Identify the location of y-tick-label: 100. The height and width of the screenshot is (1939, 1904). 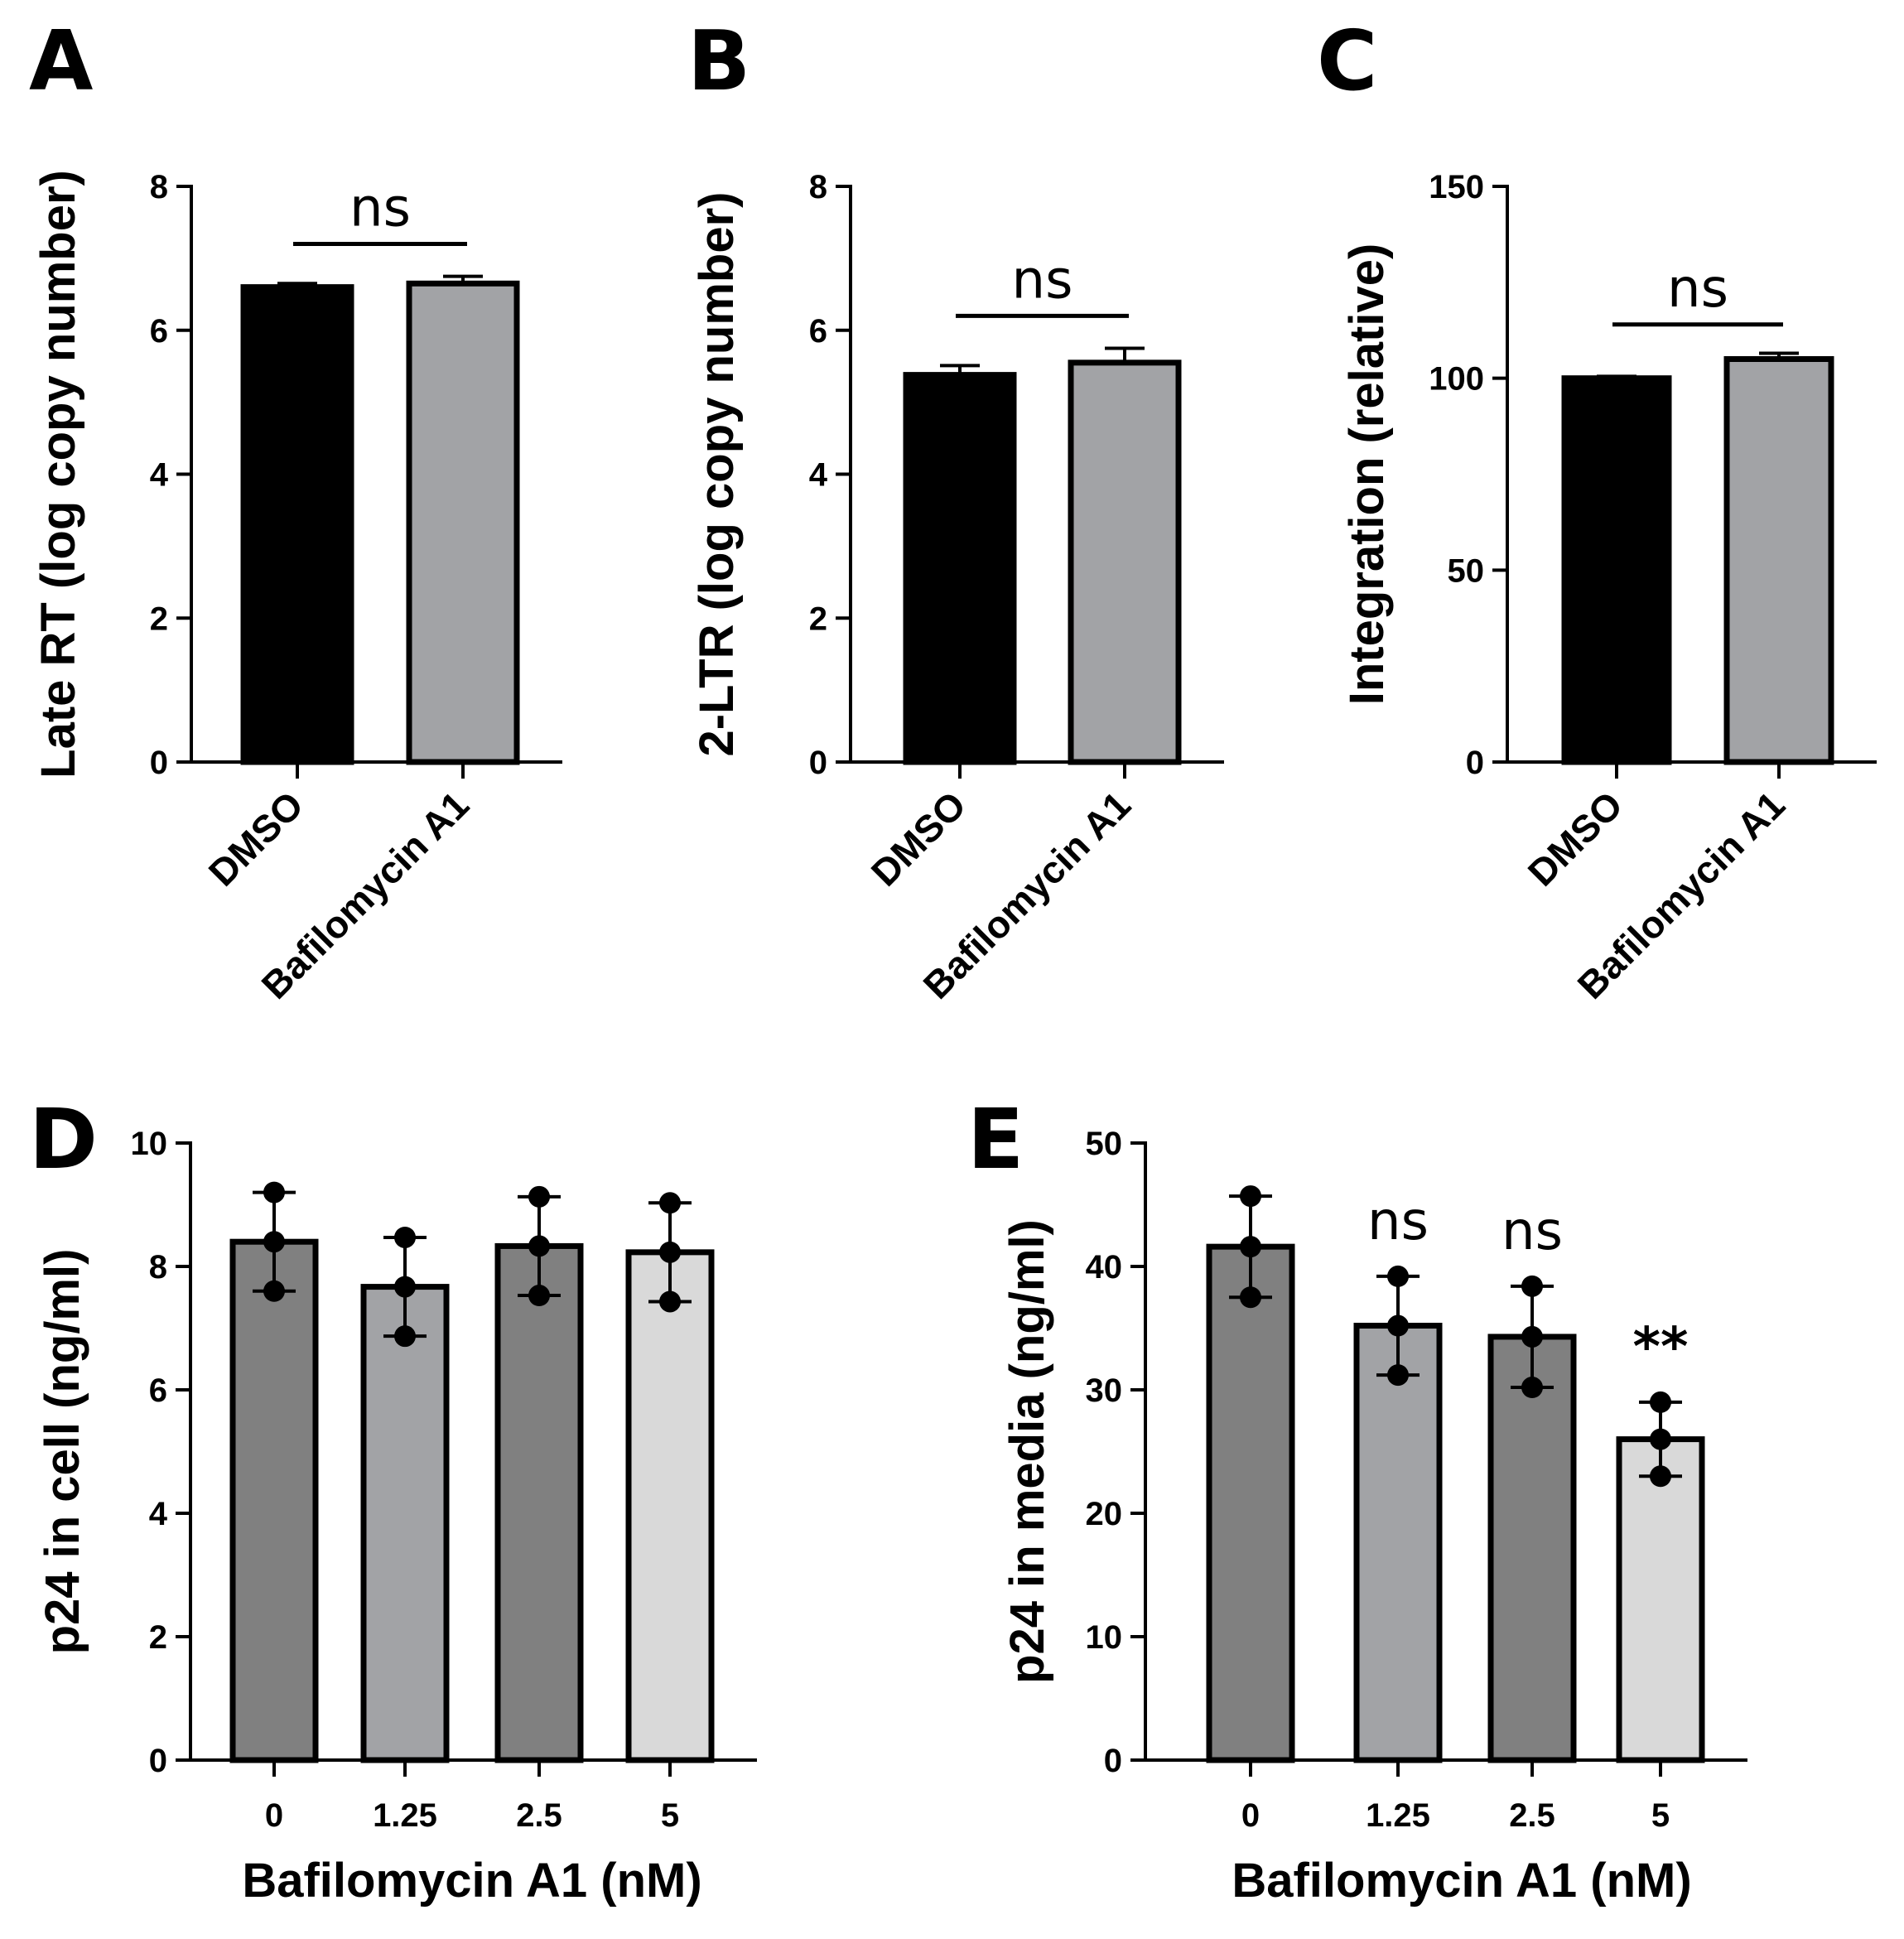
(1456, 379).